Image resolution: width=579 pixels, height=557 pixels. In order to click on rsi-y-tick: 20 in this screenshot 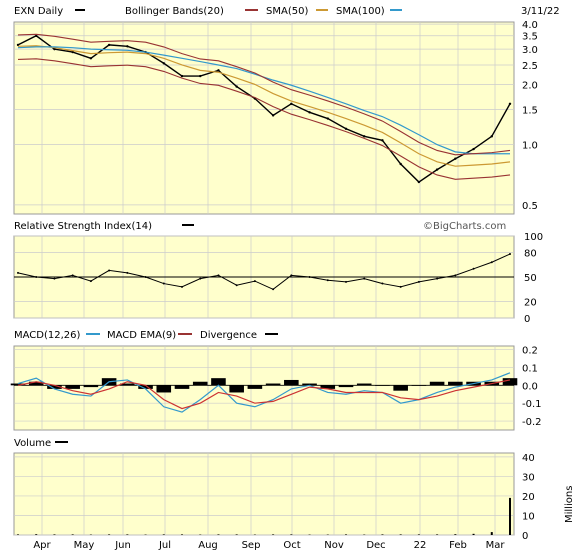, I will do `click(530, 303)`.